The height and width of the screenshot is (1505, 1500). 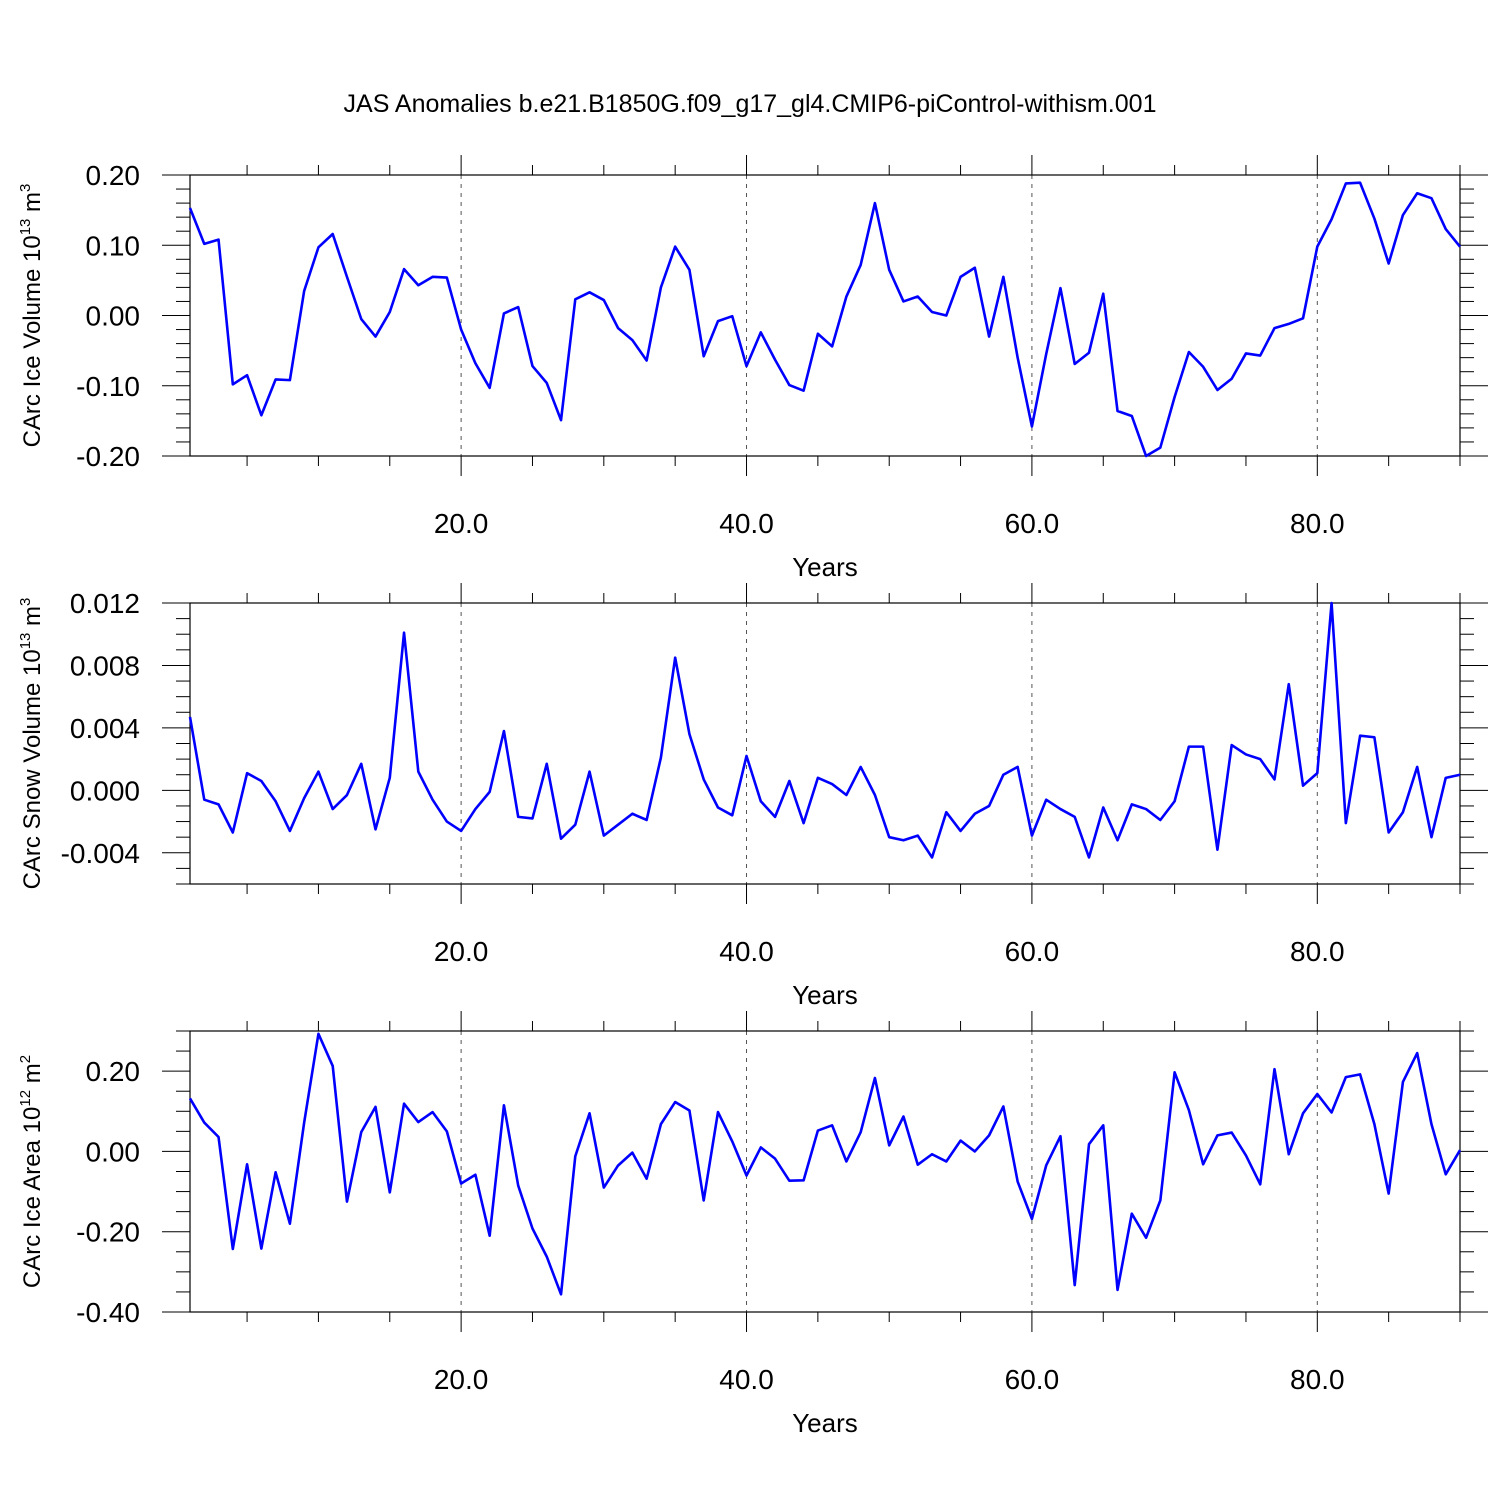 I want to click on y-axis-label: CArc Ice Area 1012 m2, so click(x=31, y=1171).